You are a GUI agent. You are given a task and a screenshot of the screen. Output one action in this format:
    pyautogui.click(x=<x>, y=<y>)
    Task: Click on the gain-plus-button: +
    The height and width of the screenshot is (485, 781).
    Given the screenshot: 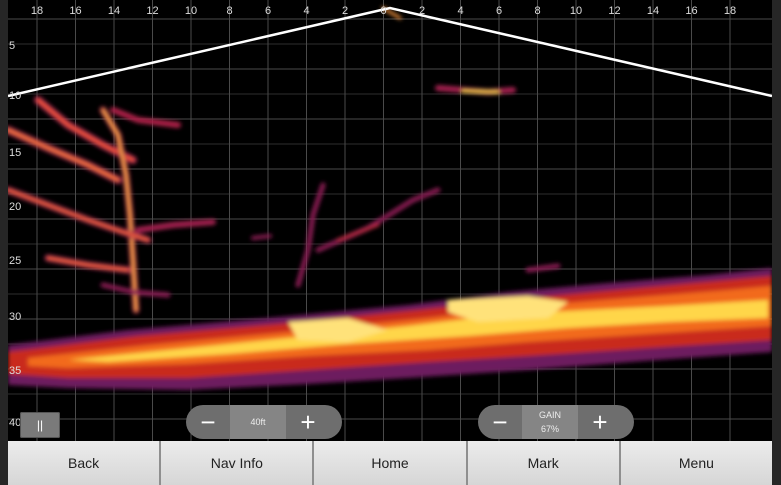 What is the action you would take?
    pyautogui.click(x=600, y=422)
    